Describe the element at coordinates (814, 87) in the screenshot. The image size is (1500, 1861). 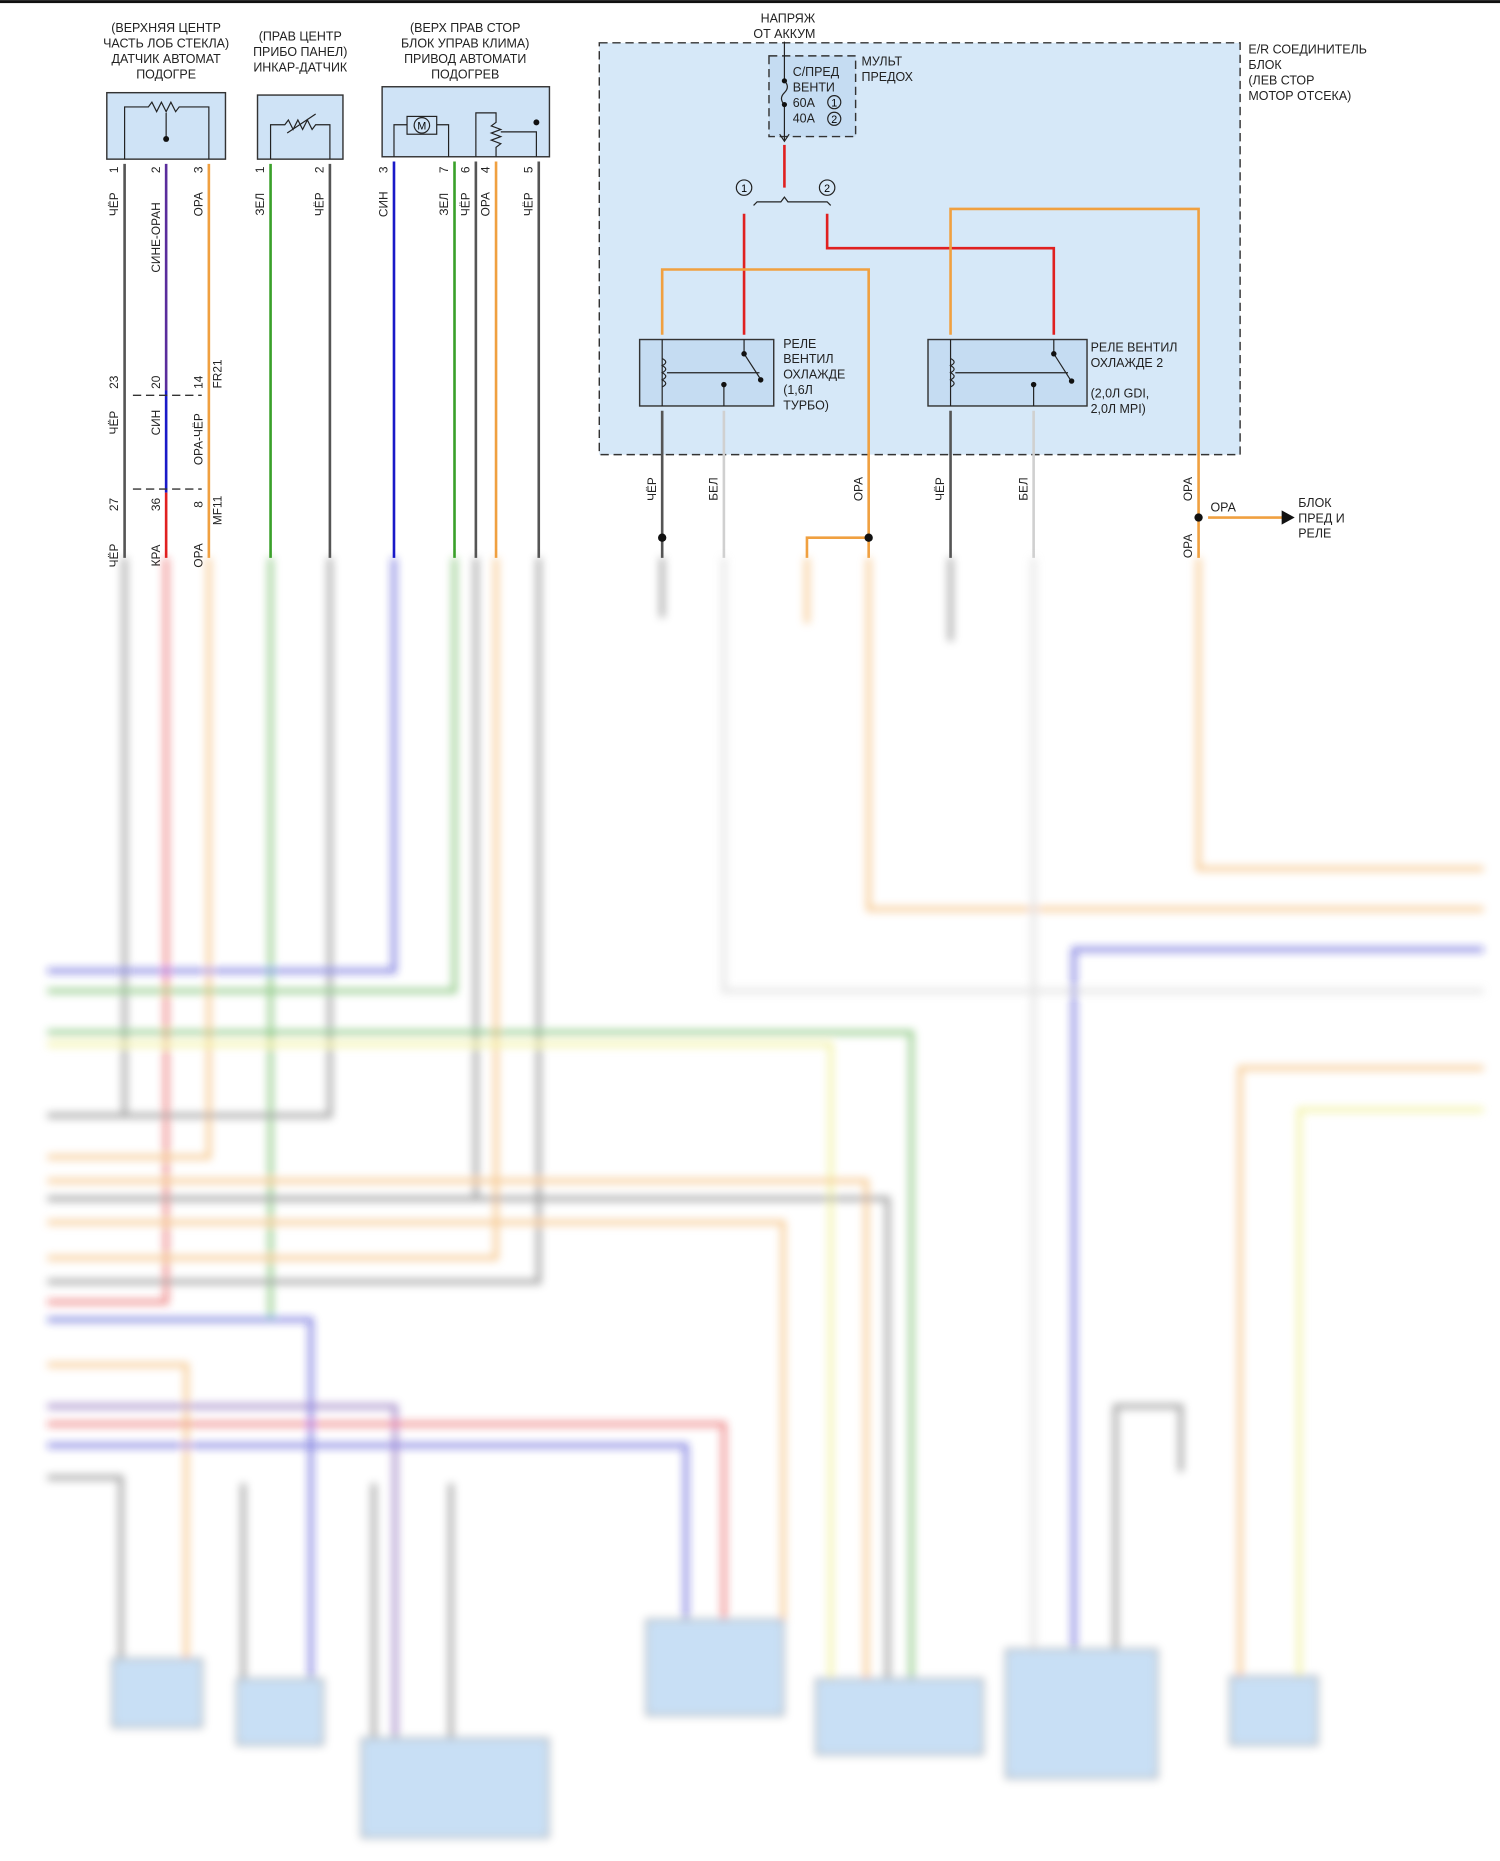
I see `fuse-label: ВЕНТИ` at that location.